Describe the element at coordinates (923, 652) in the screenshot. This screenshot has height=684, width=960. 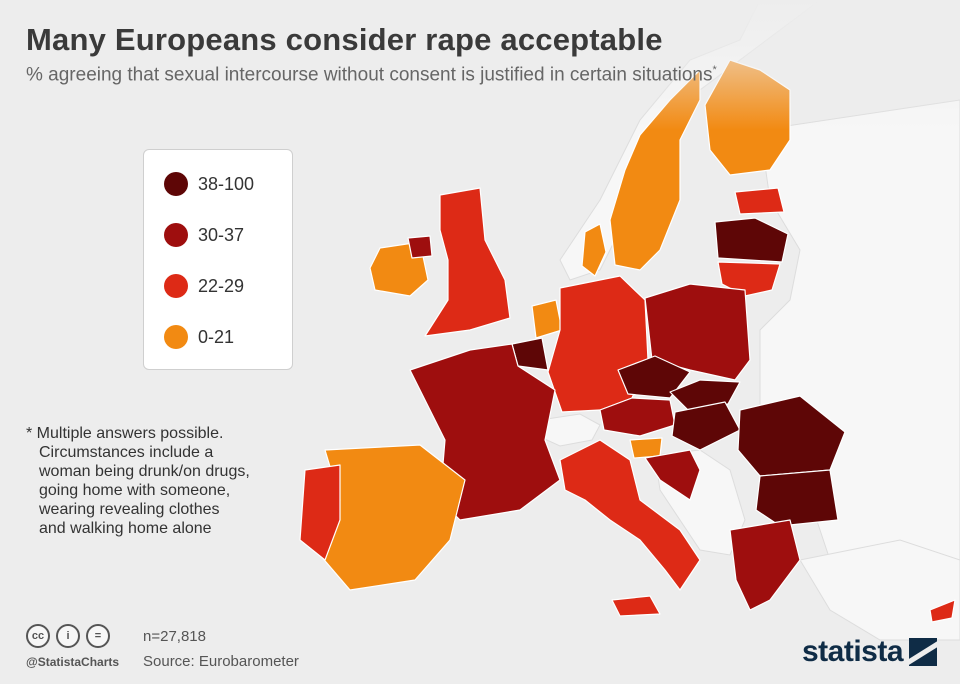
I see `statista-logo-icon` at that location.